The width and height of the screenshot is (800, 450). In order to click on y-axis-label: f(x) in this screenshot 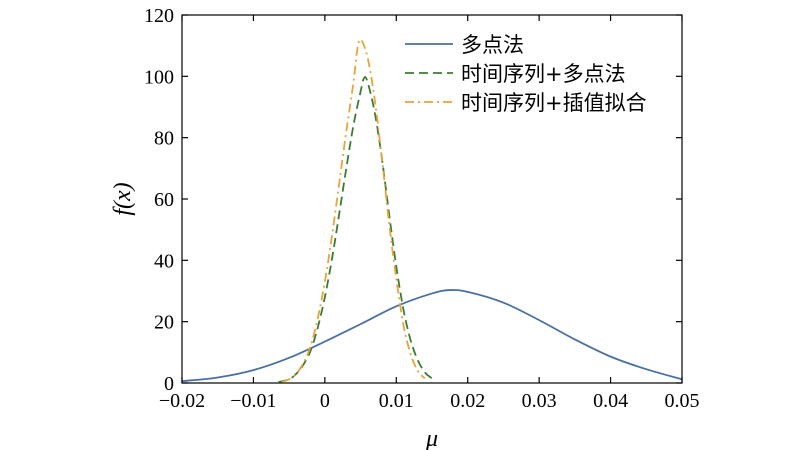, I will do `click(123, 198)`.